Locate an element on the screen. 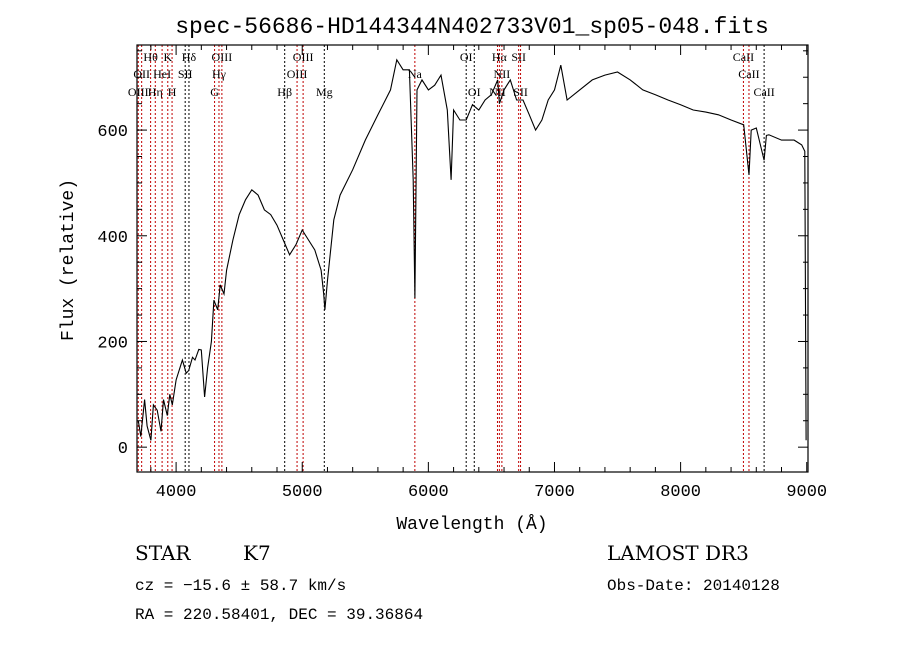 This screenshot has height=649, width=900. subclass: K7 is located at coordinates (257, 553).